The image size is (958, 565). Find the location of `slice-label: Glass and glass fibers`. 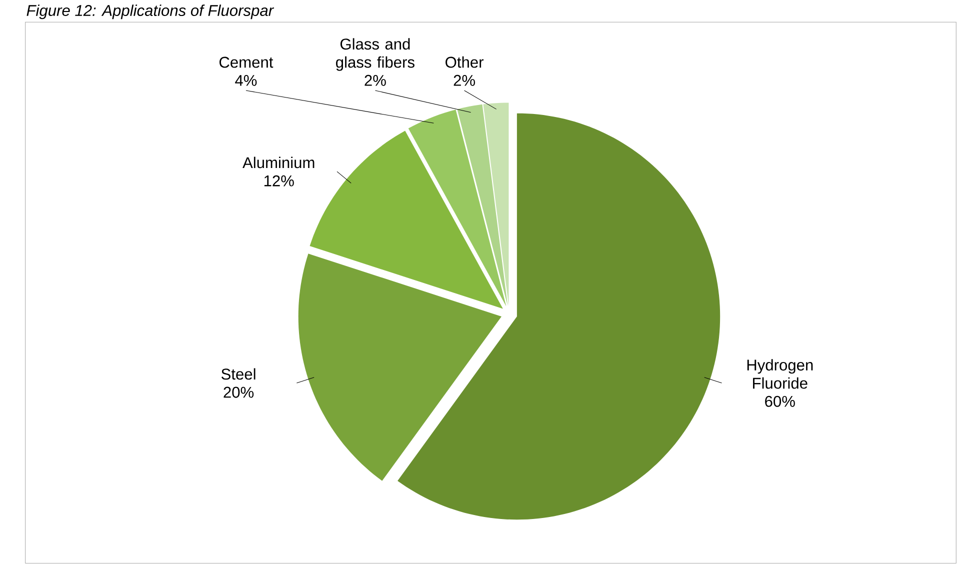

slice-label: Glass and glass fibers is located at coordinates (375, 54).